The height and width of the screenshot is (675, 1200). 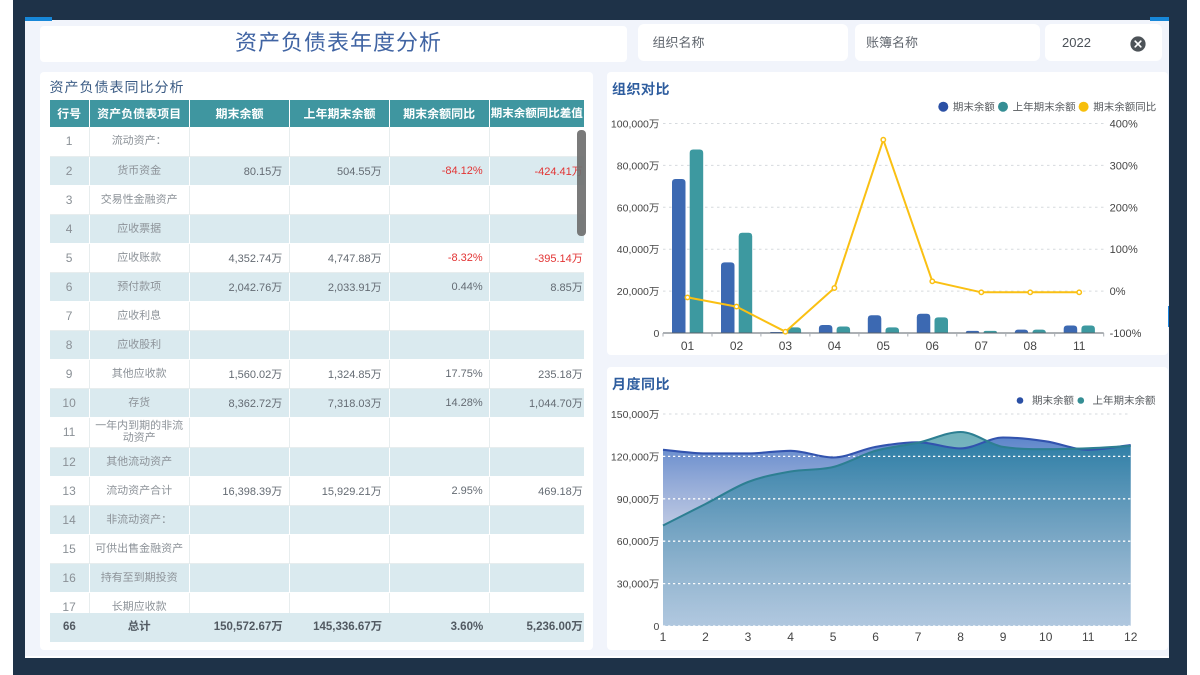 What do you see at coordinates (1046, 637) in the screenshot?
I see `svg-text: 10` at bounding box center [1046, 637].